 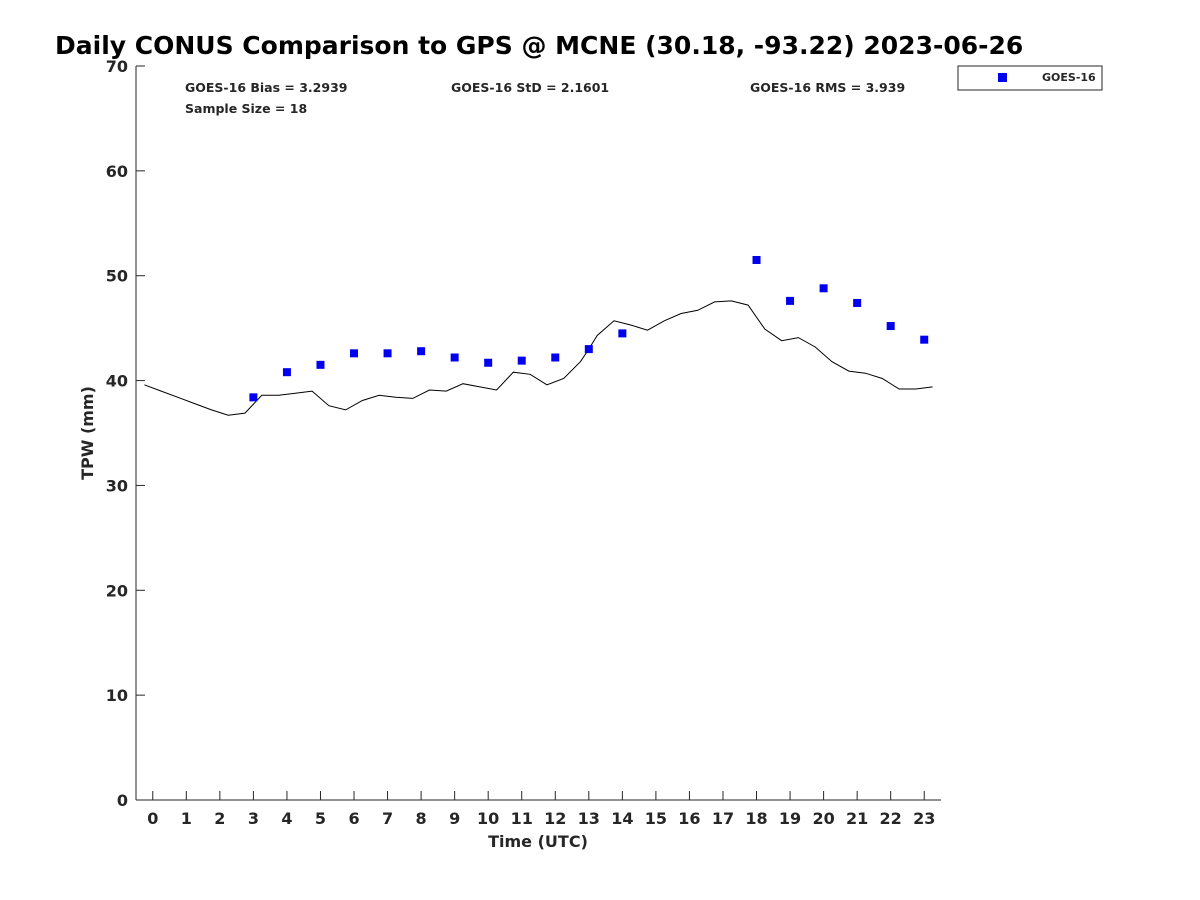 I want to click on legend: GOES-16, so click(x=1030, y=78).